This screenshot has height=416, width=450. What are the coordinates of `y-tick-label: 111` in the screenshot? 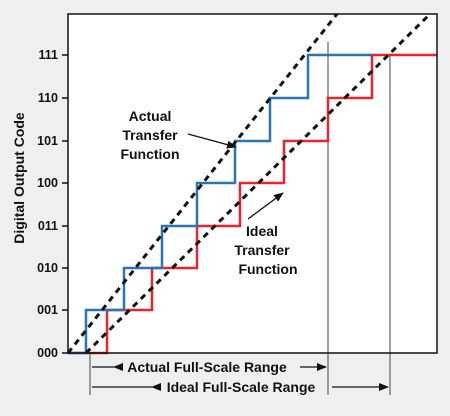 It's located at (49, 55).